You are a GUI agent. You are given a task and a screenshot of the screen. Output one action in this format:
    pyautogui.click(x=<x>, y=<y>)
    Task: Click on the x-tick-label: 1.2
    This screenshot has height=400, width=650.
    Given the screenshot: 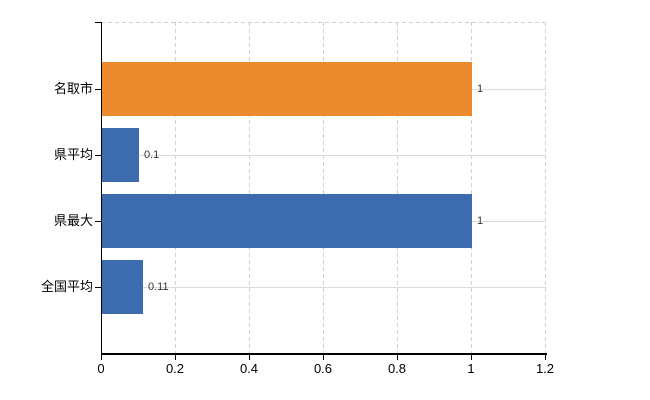 What is the action you would take?
    pyautogui.click(x=545, y=368)
    